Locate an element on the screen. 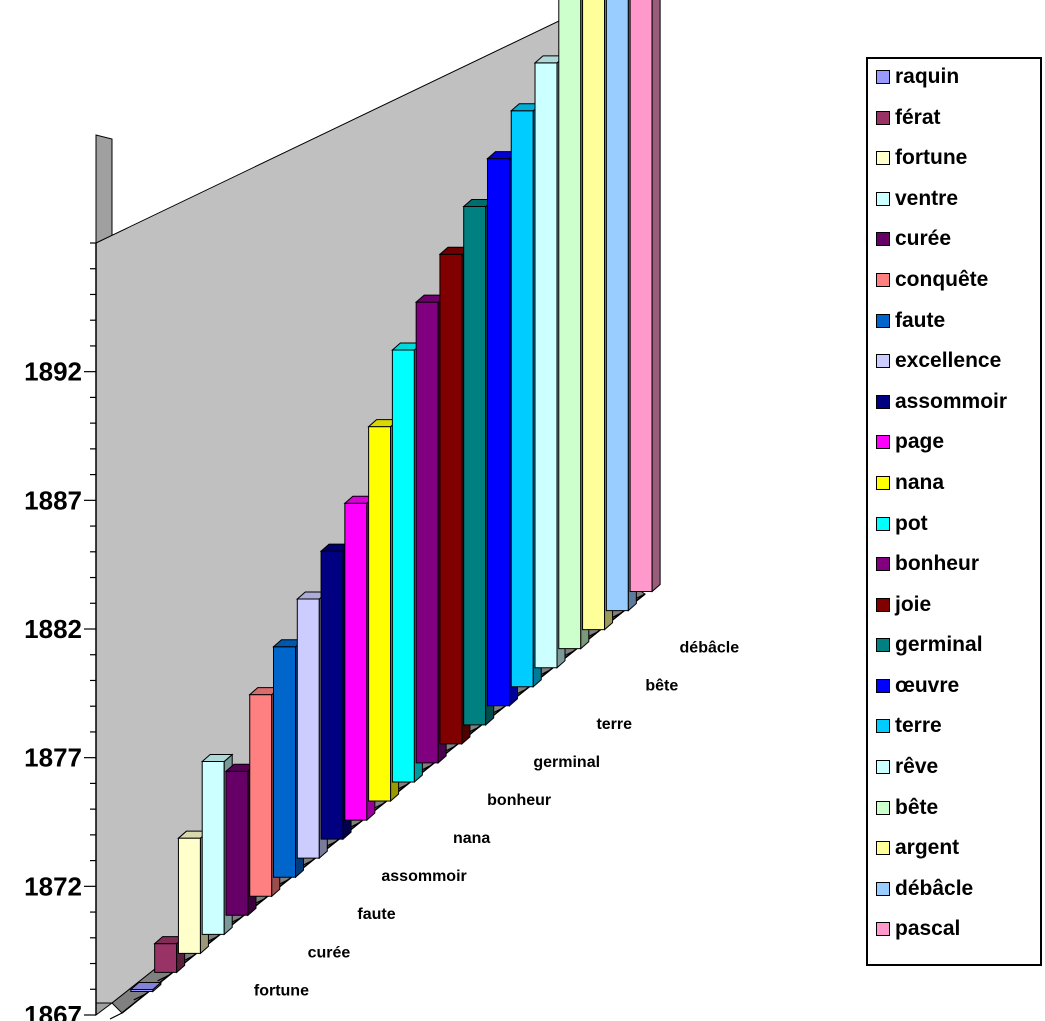  legend-item: pot is located at coordinates (902, 523).